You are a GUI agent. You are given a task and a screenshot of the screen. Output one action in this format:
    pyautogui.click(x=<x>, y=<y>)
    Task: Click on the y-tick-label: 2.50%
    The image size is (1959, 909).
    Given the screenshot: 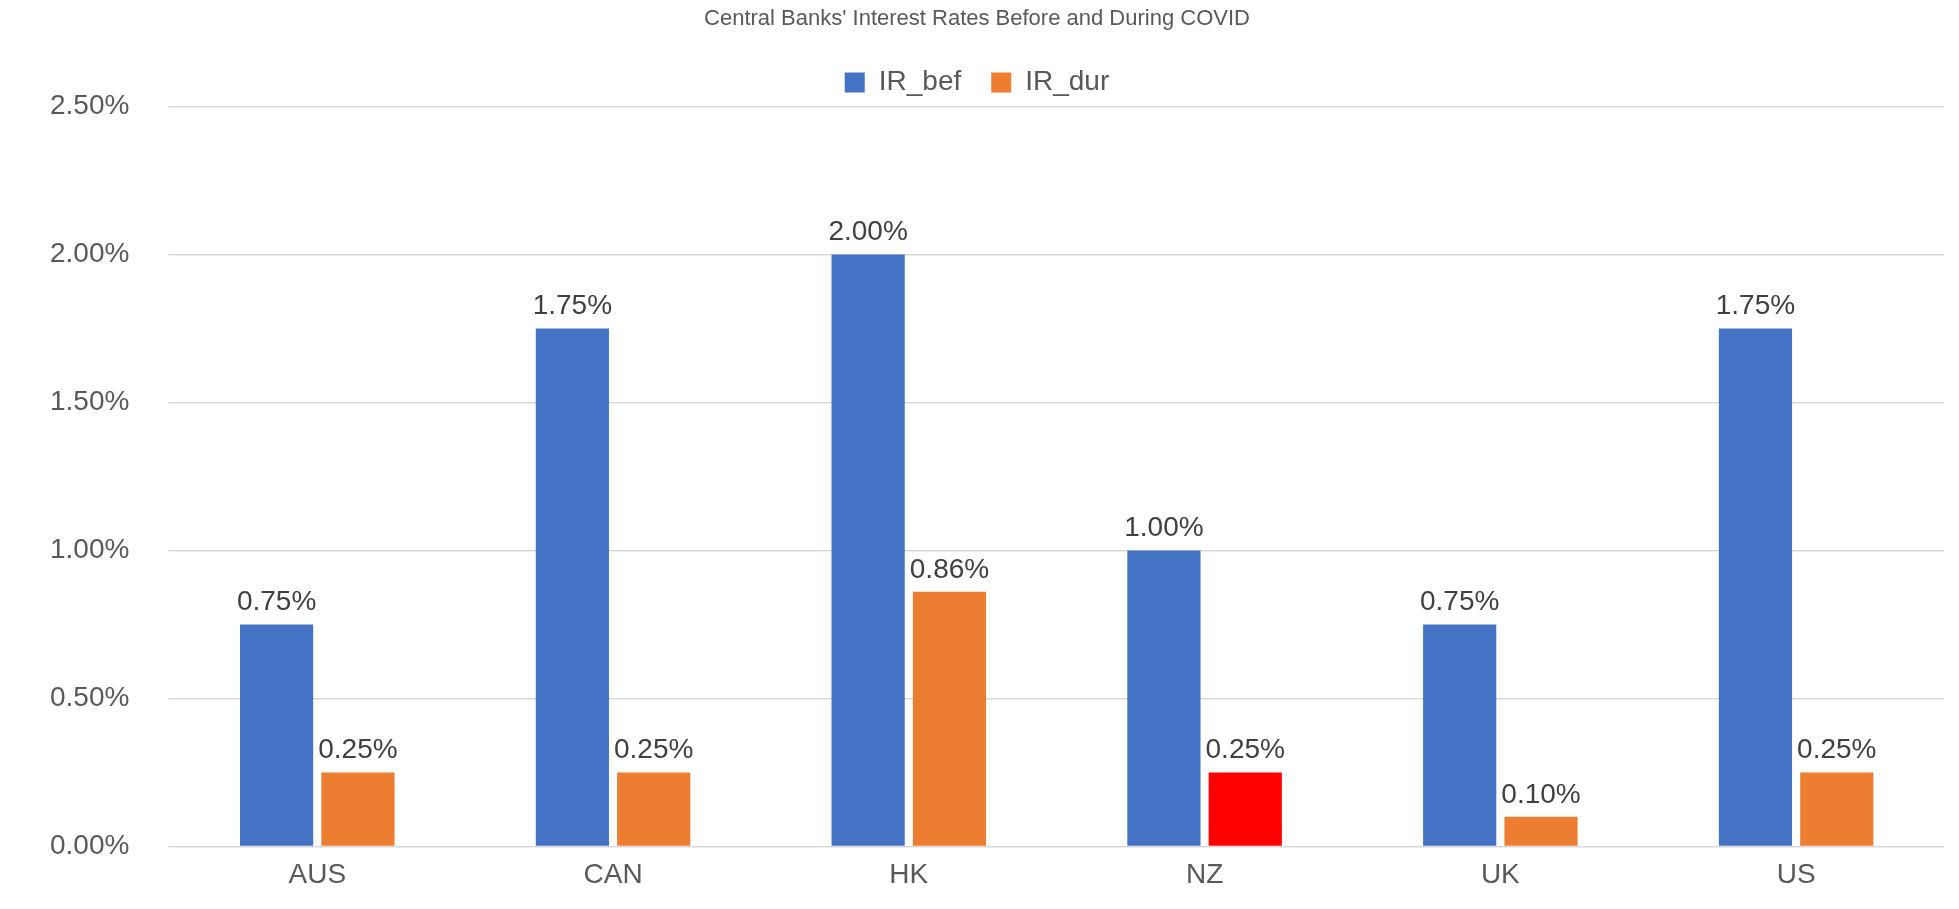 What is the action you would take?
    pyautogui.click(x=89, y=105)
    